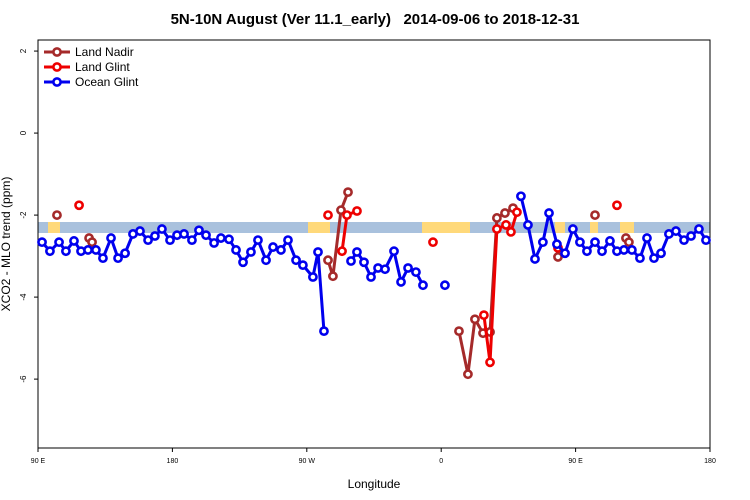  I want to click on x-tick-label: 0, so click(441, 461).